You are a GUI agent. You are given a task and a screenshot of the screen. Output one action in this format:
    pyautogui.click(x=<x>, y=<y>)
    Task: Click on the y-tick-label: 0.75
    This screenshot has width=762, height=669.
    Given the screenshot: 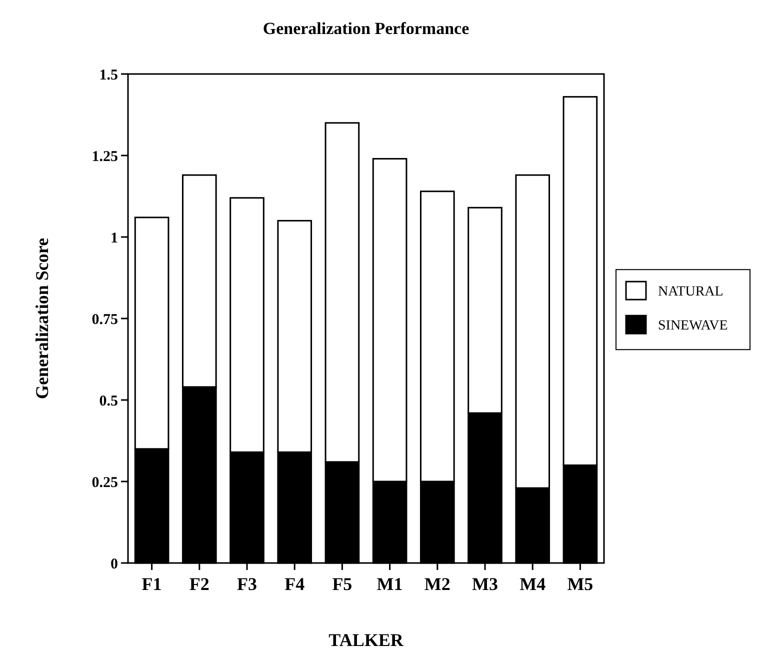 What is the action you would take?
    pyautogui.click(x=105, y=320)
    